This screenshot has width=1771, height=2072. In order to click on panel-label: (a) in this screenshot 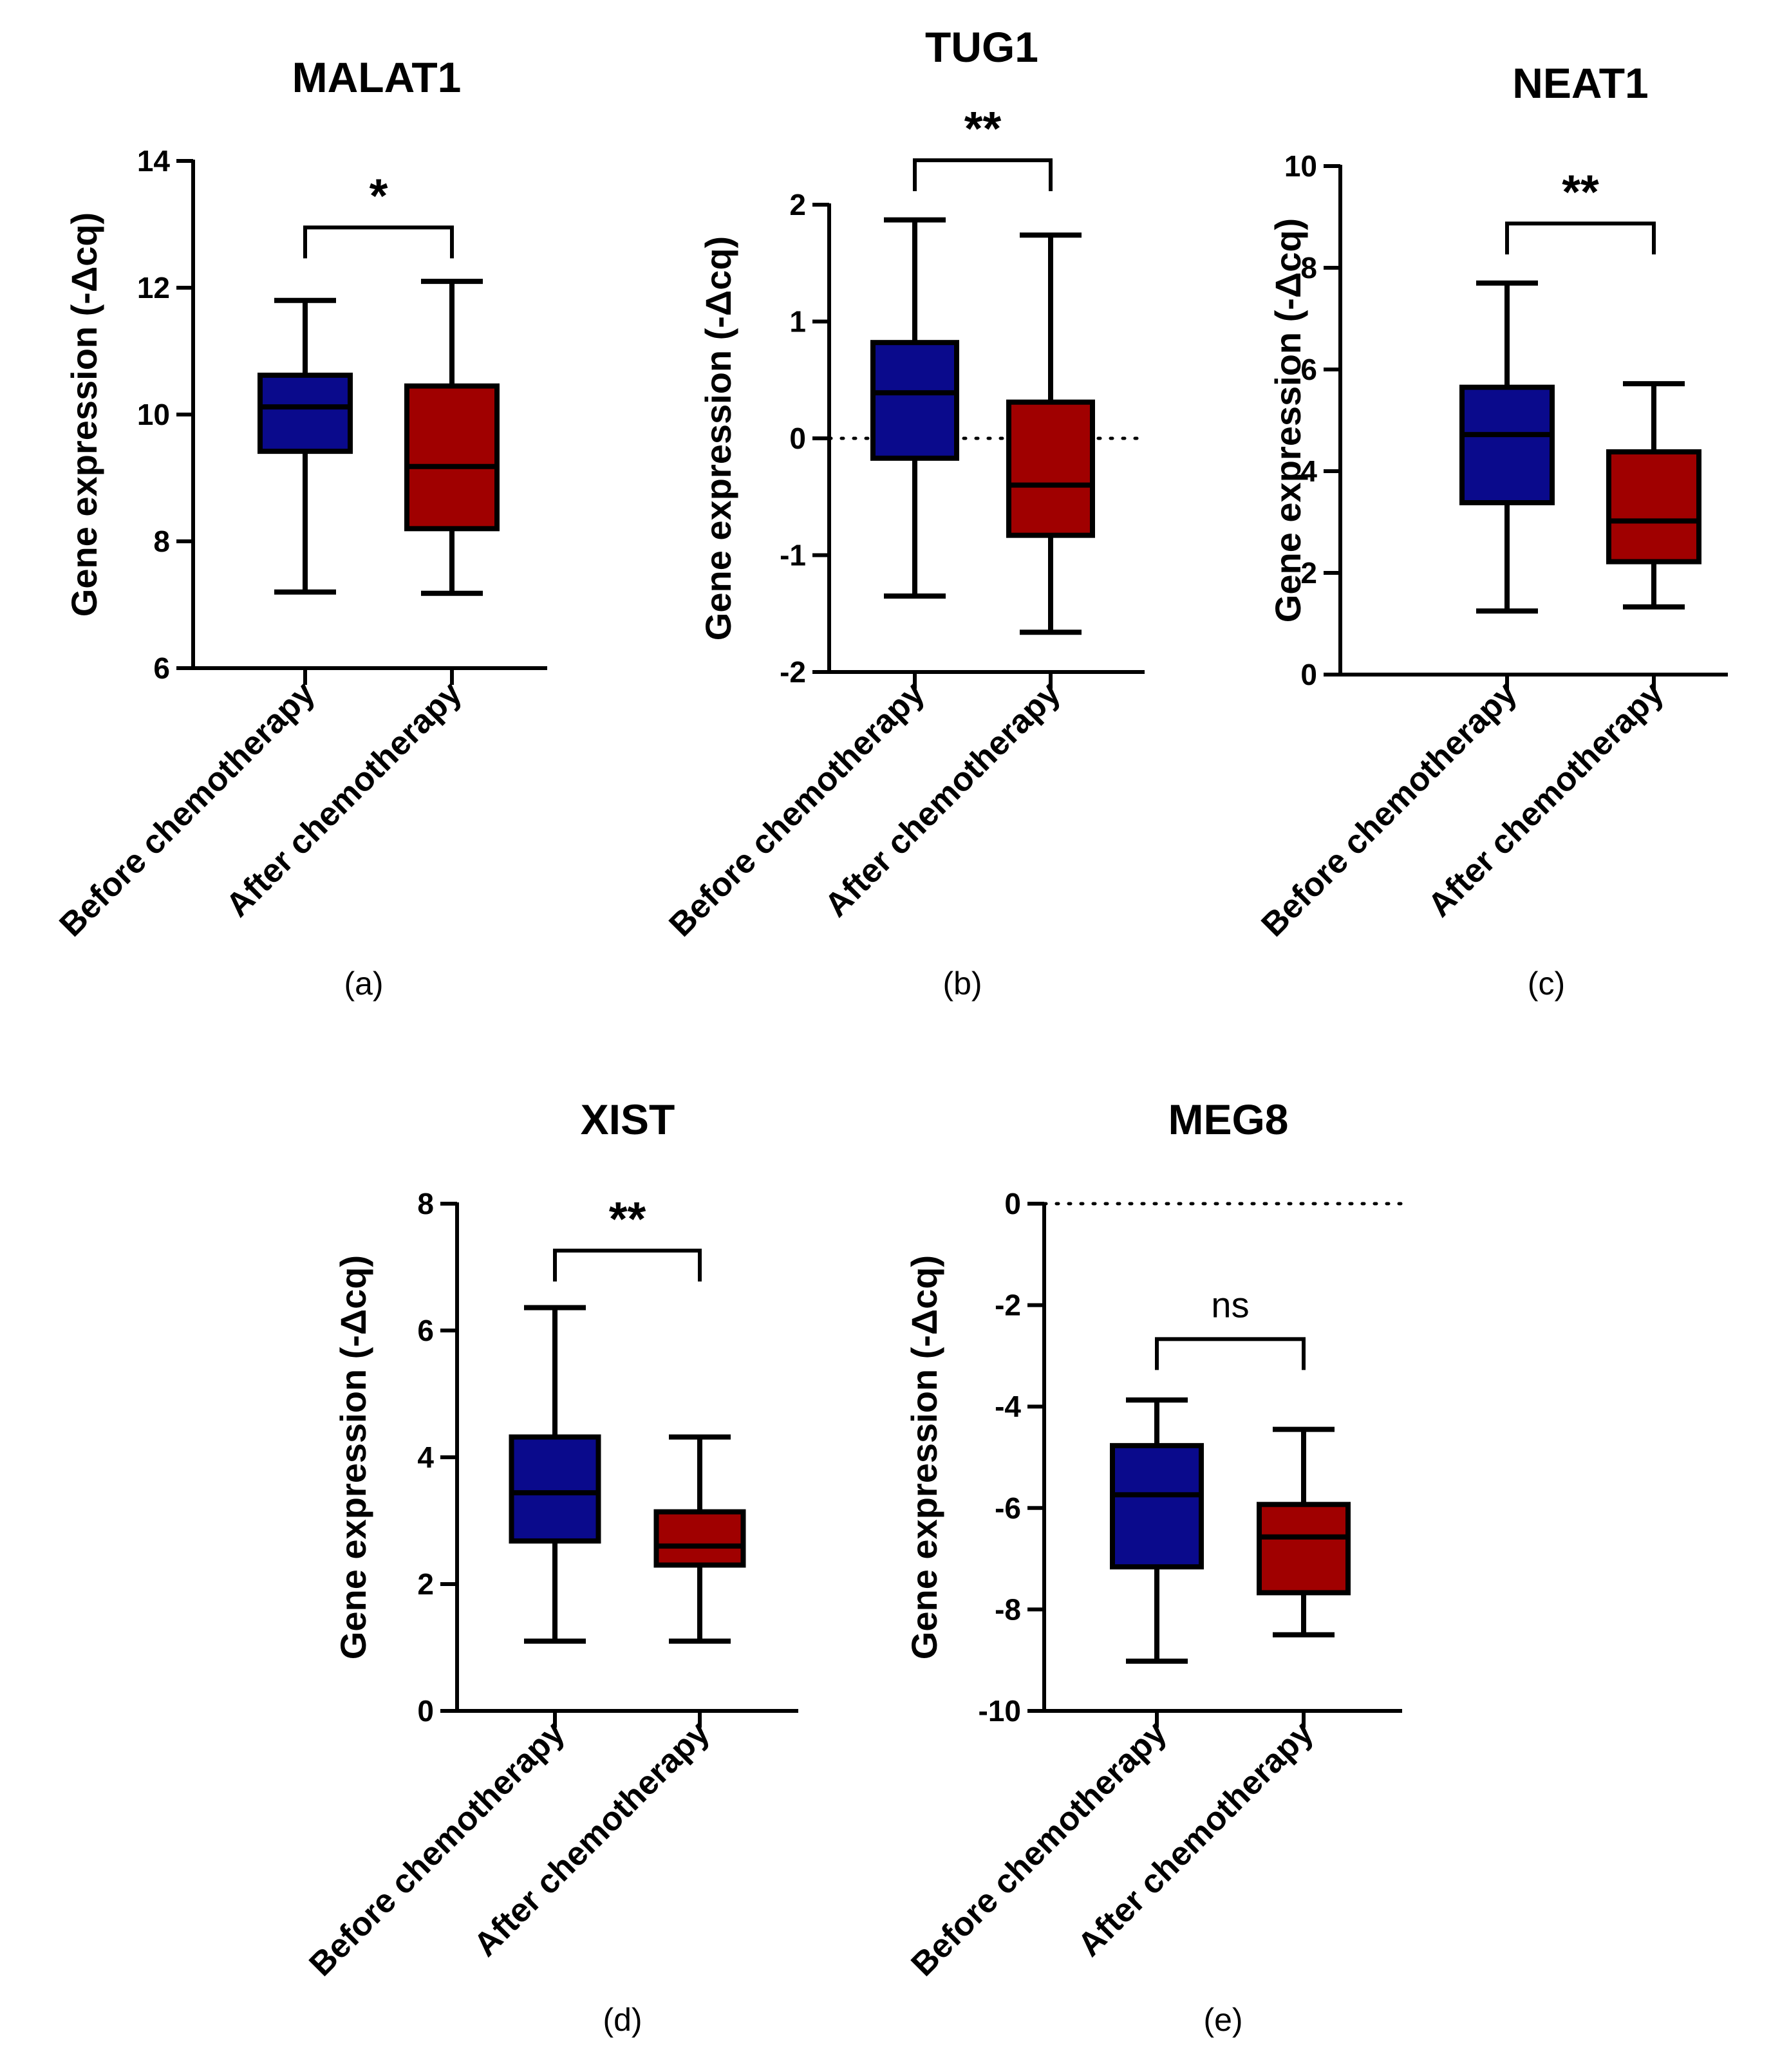, I will do `click(363, 984)`.